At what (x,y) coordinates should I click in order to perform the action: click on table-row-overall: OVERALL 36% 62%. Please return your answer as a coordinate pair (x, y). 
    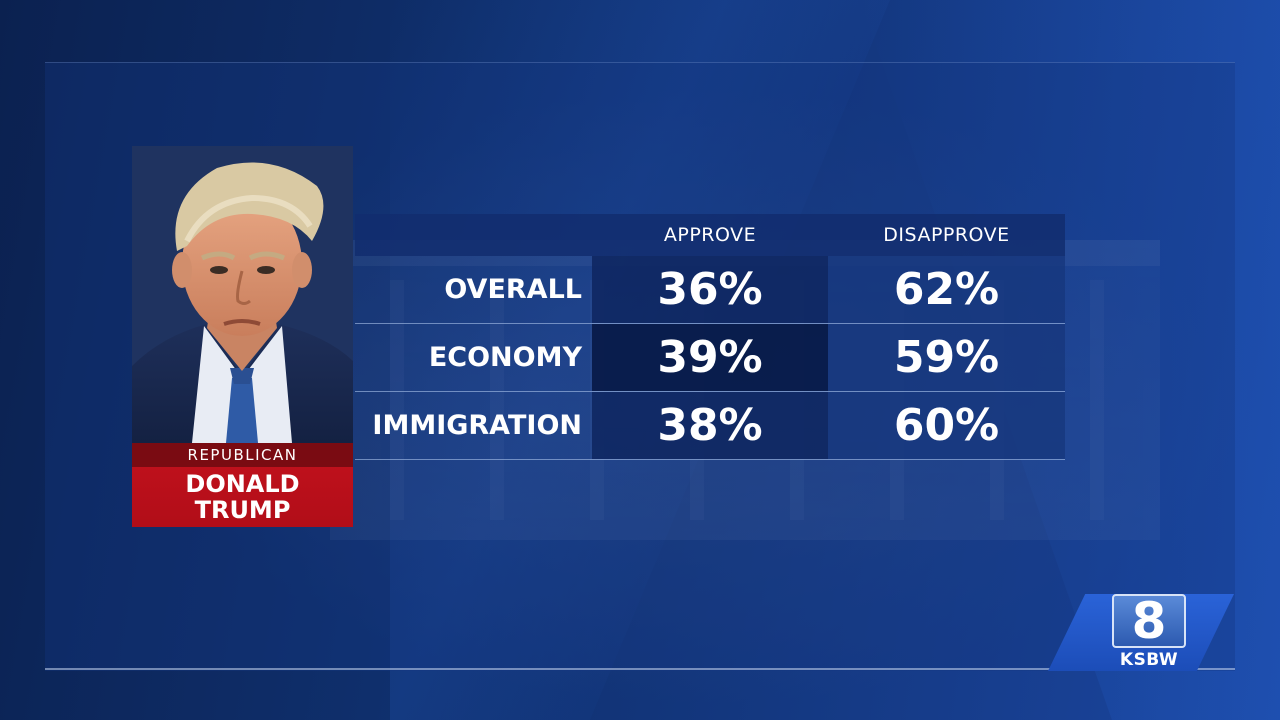
    Looking at the image, I should click on (710, 290).